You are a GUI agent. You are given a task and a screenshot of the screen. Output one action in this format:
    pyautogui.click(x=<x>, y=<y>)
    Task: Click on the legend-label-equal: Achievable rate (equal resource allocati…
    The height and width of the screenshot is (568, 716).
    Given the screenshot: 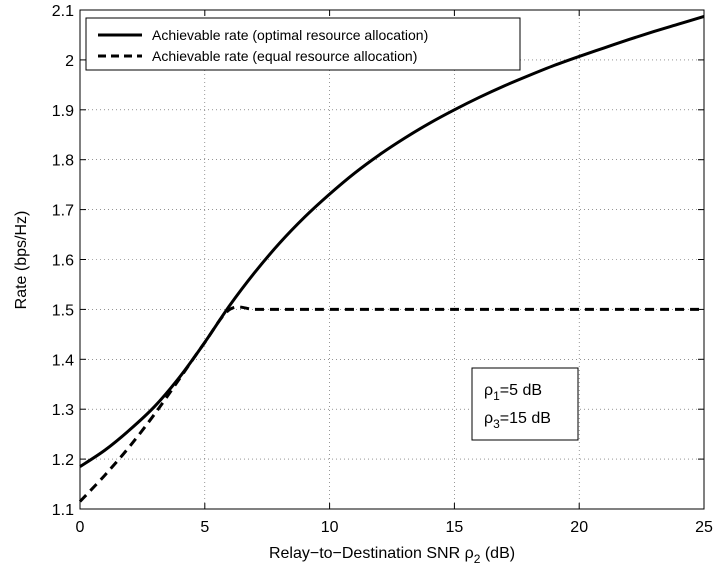 What is the action you would take?
    pyautogui.click(x=284, y=56)
    